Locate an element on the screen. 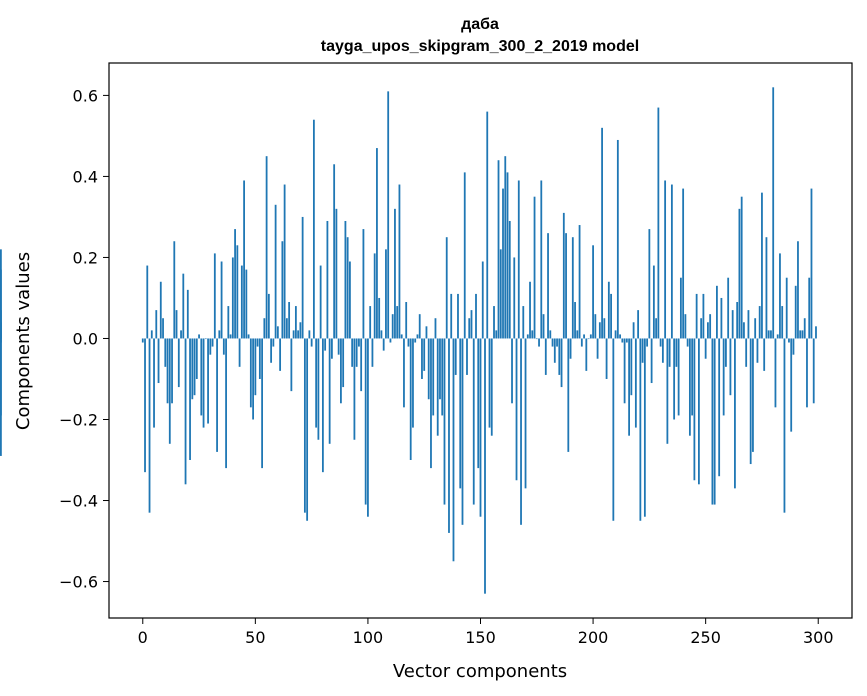  y-axis-label: Components values is located at coordinates (23, 341).